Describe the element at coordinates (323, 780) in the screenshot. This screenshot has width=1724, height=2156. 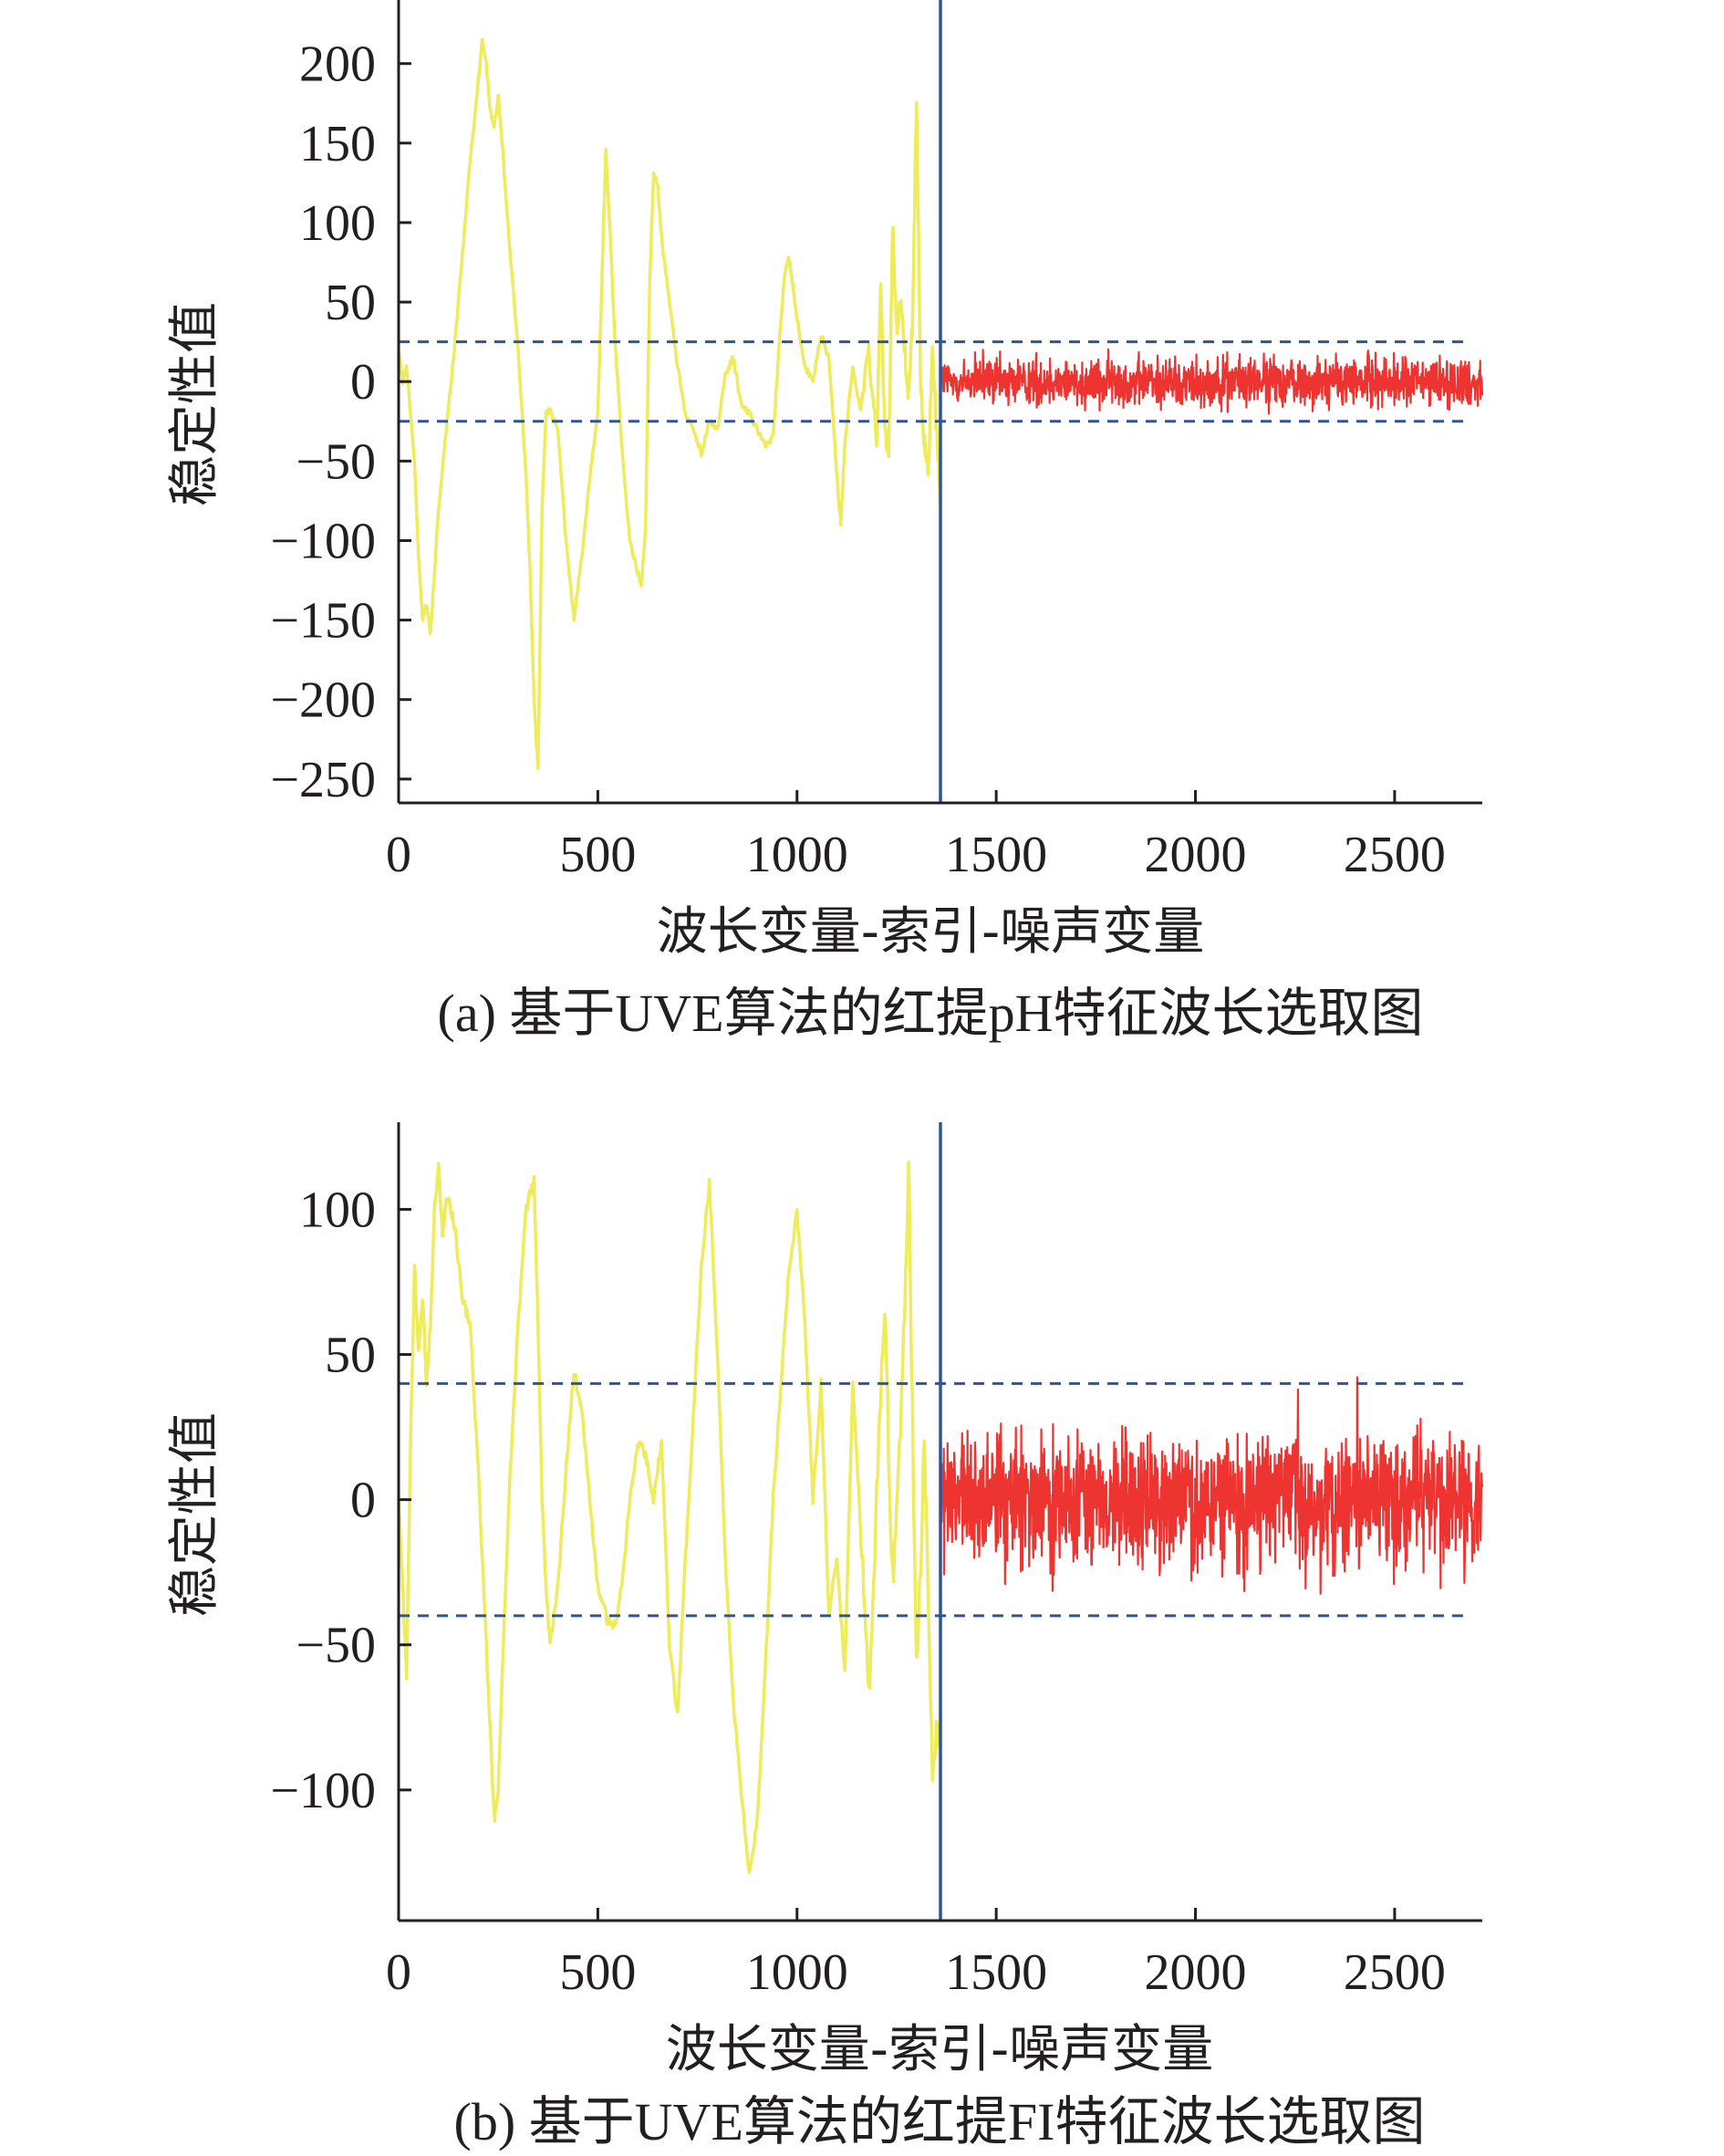
I see `y-tick-label: −250` at that location.